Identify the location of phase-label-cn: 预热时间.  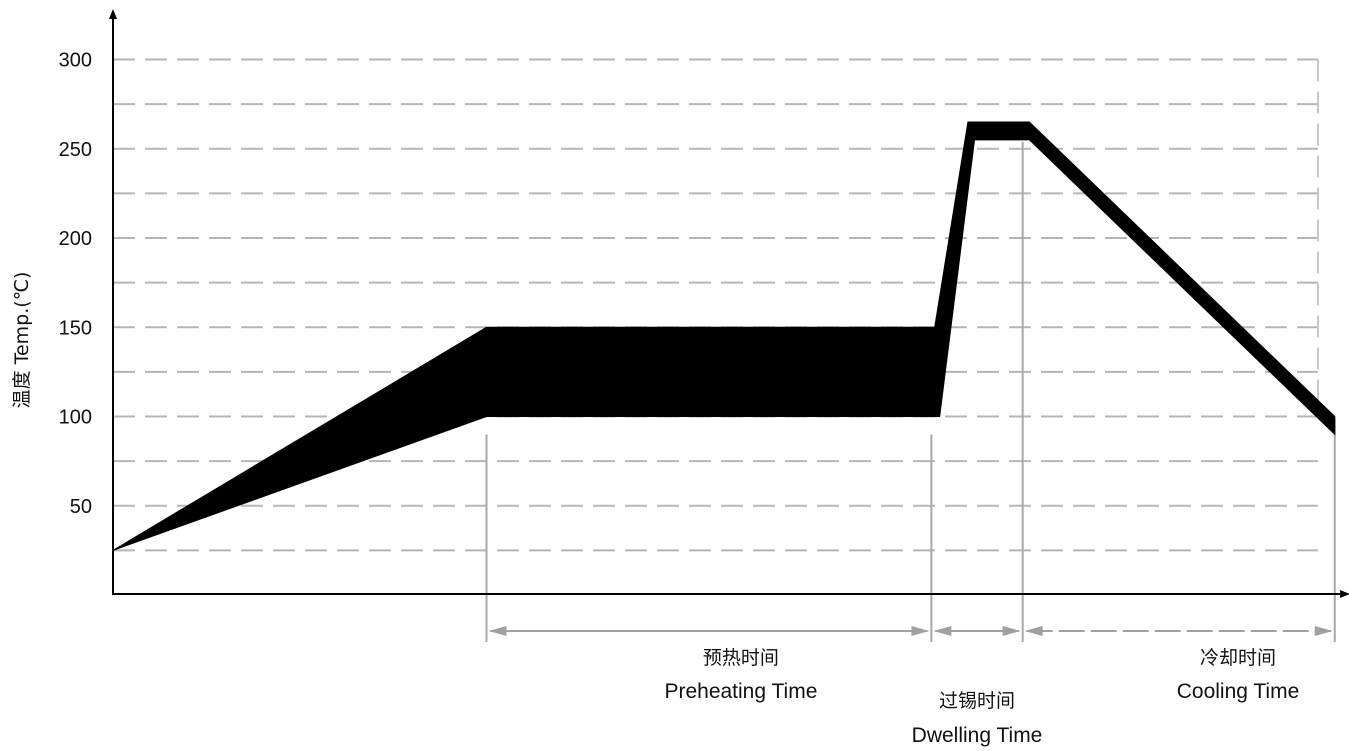
(741, 658).